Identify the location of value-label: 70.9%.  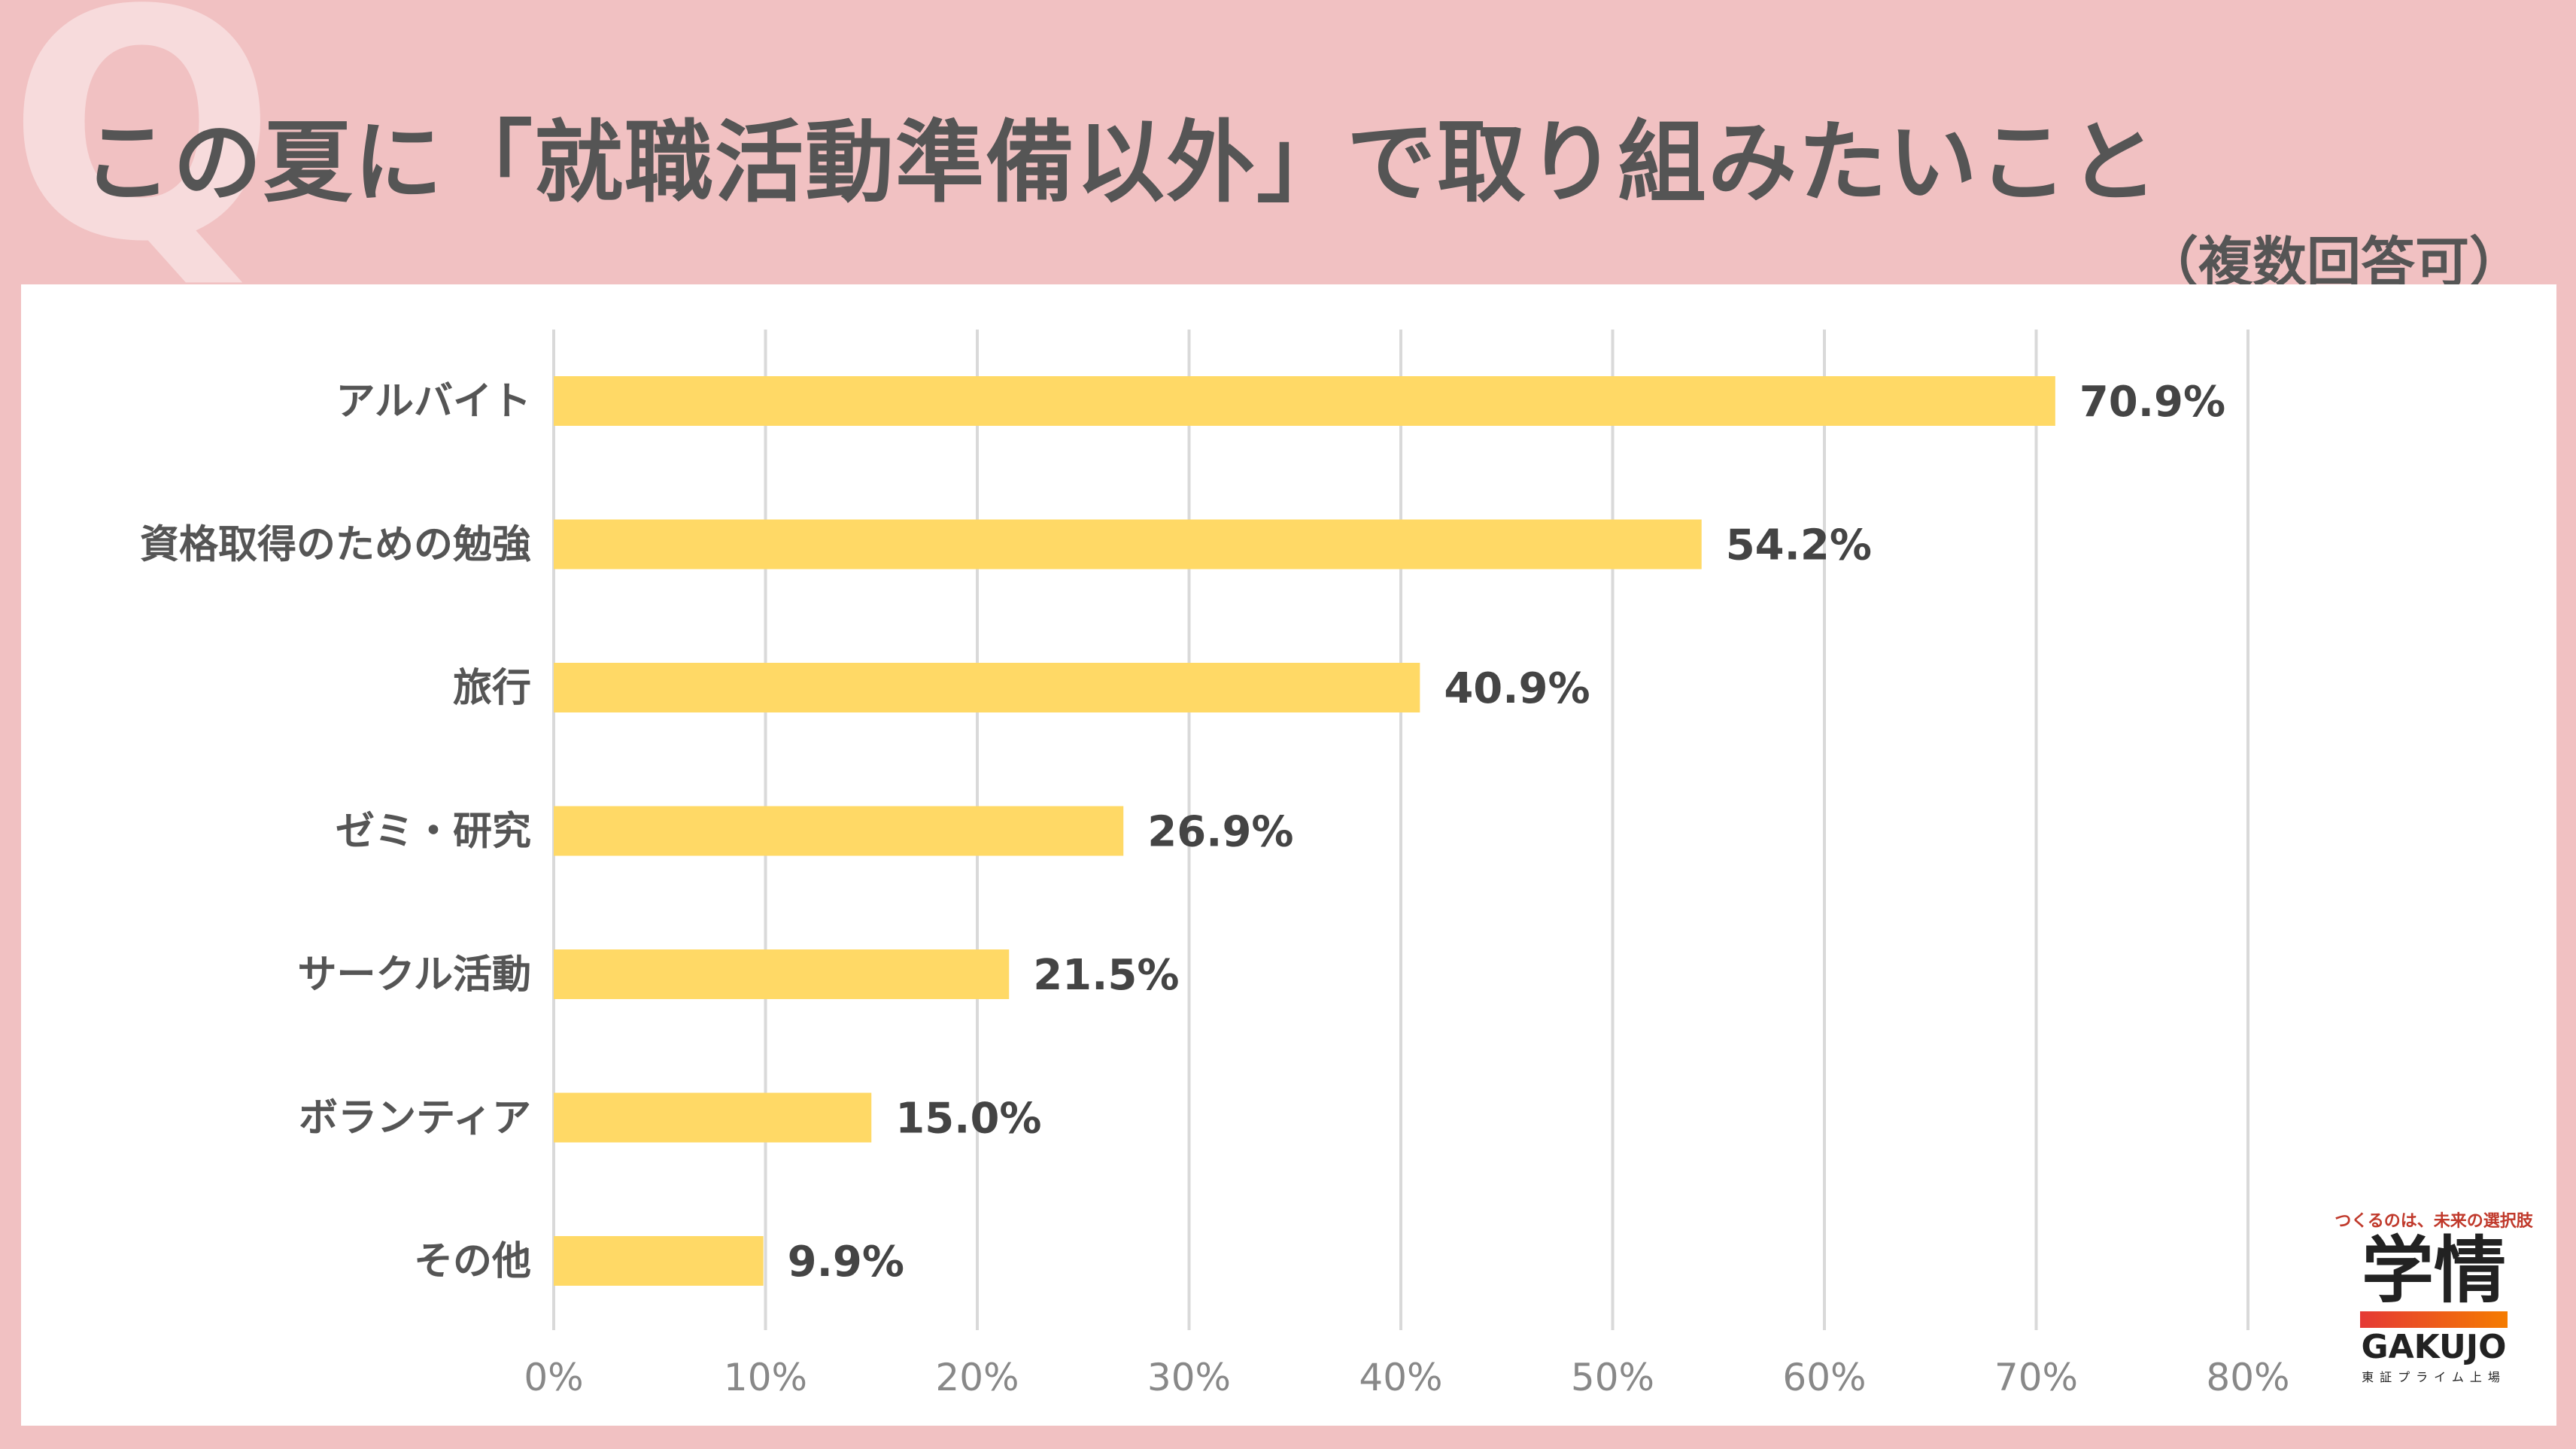
(2152, 402).